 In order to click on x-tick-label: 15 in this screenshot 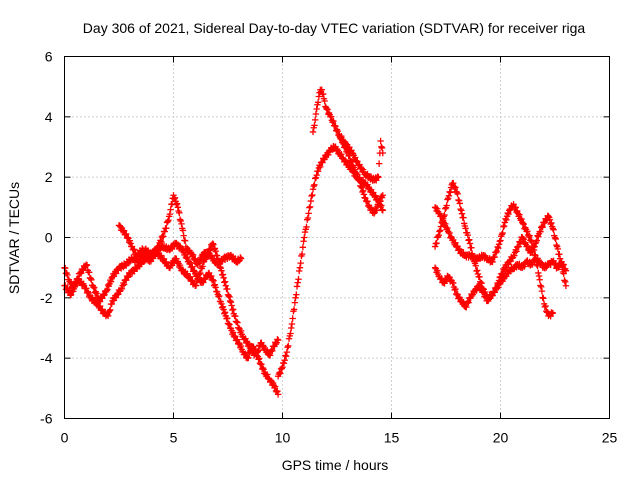, I will do `click(392, 438)`.